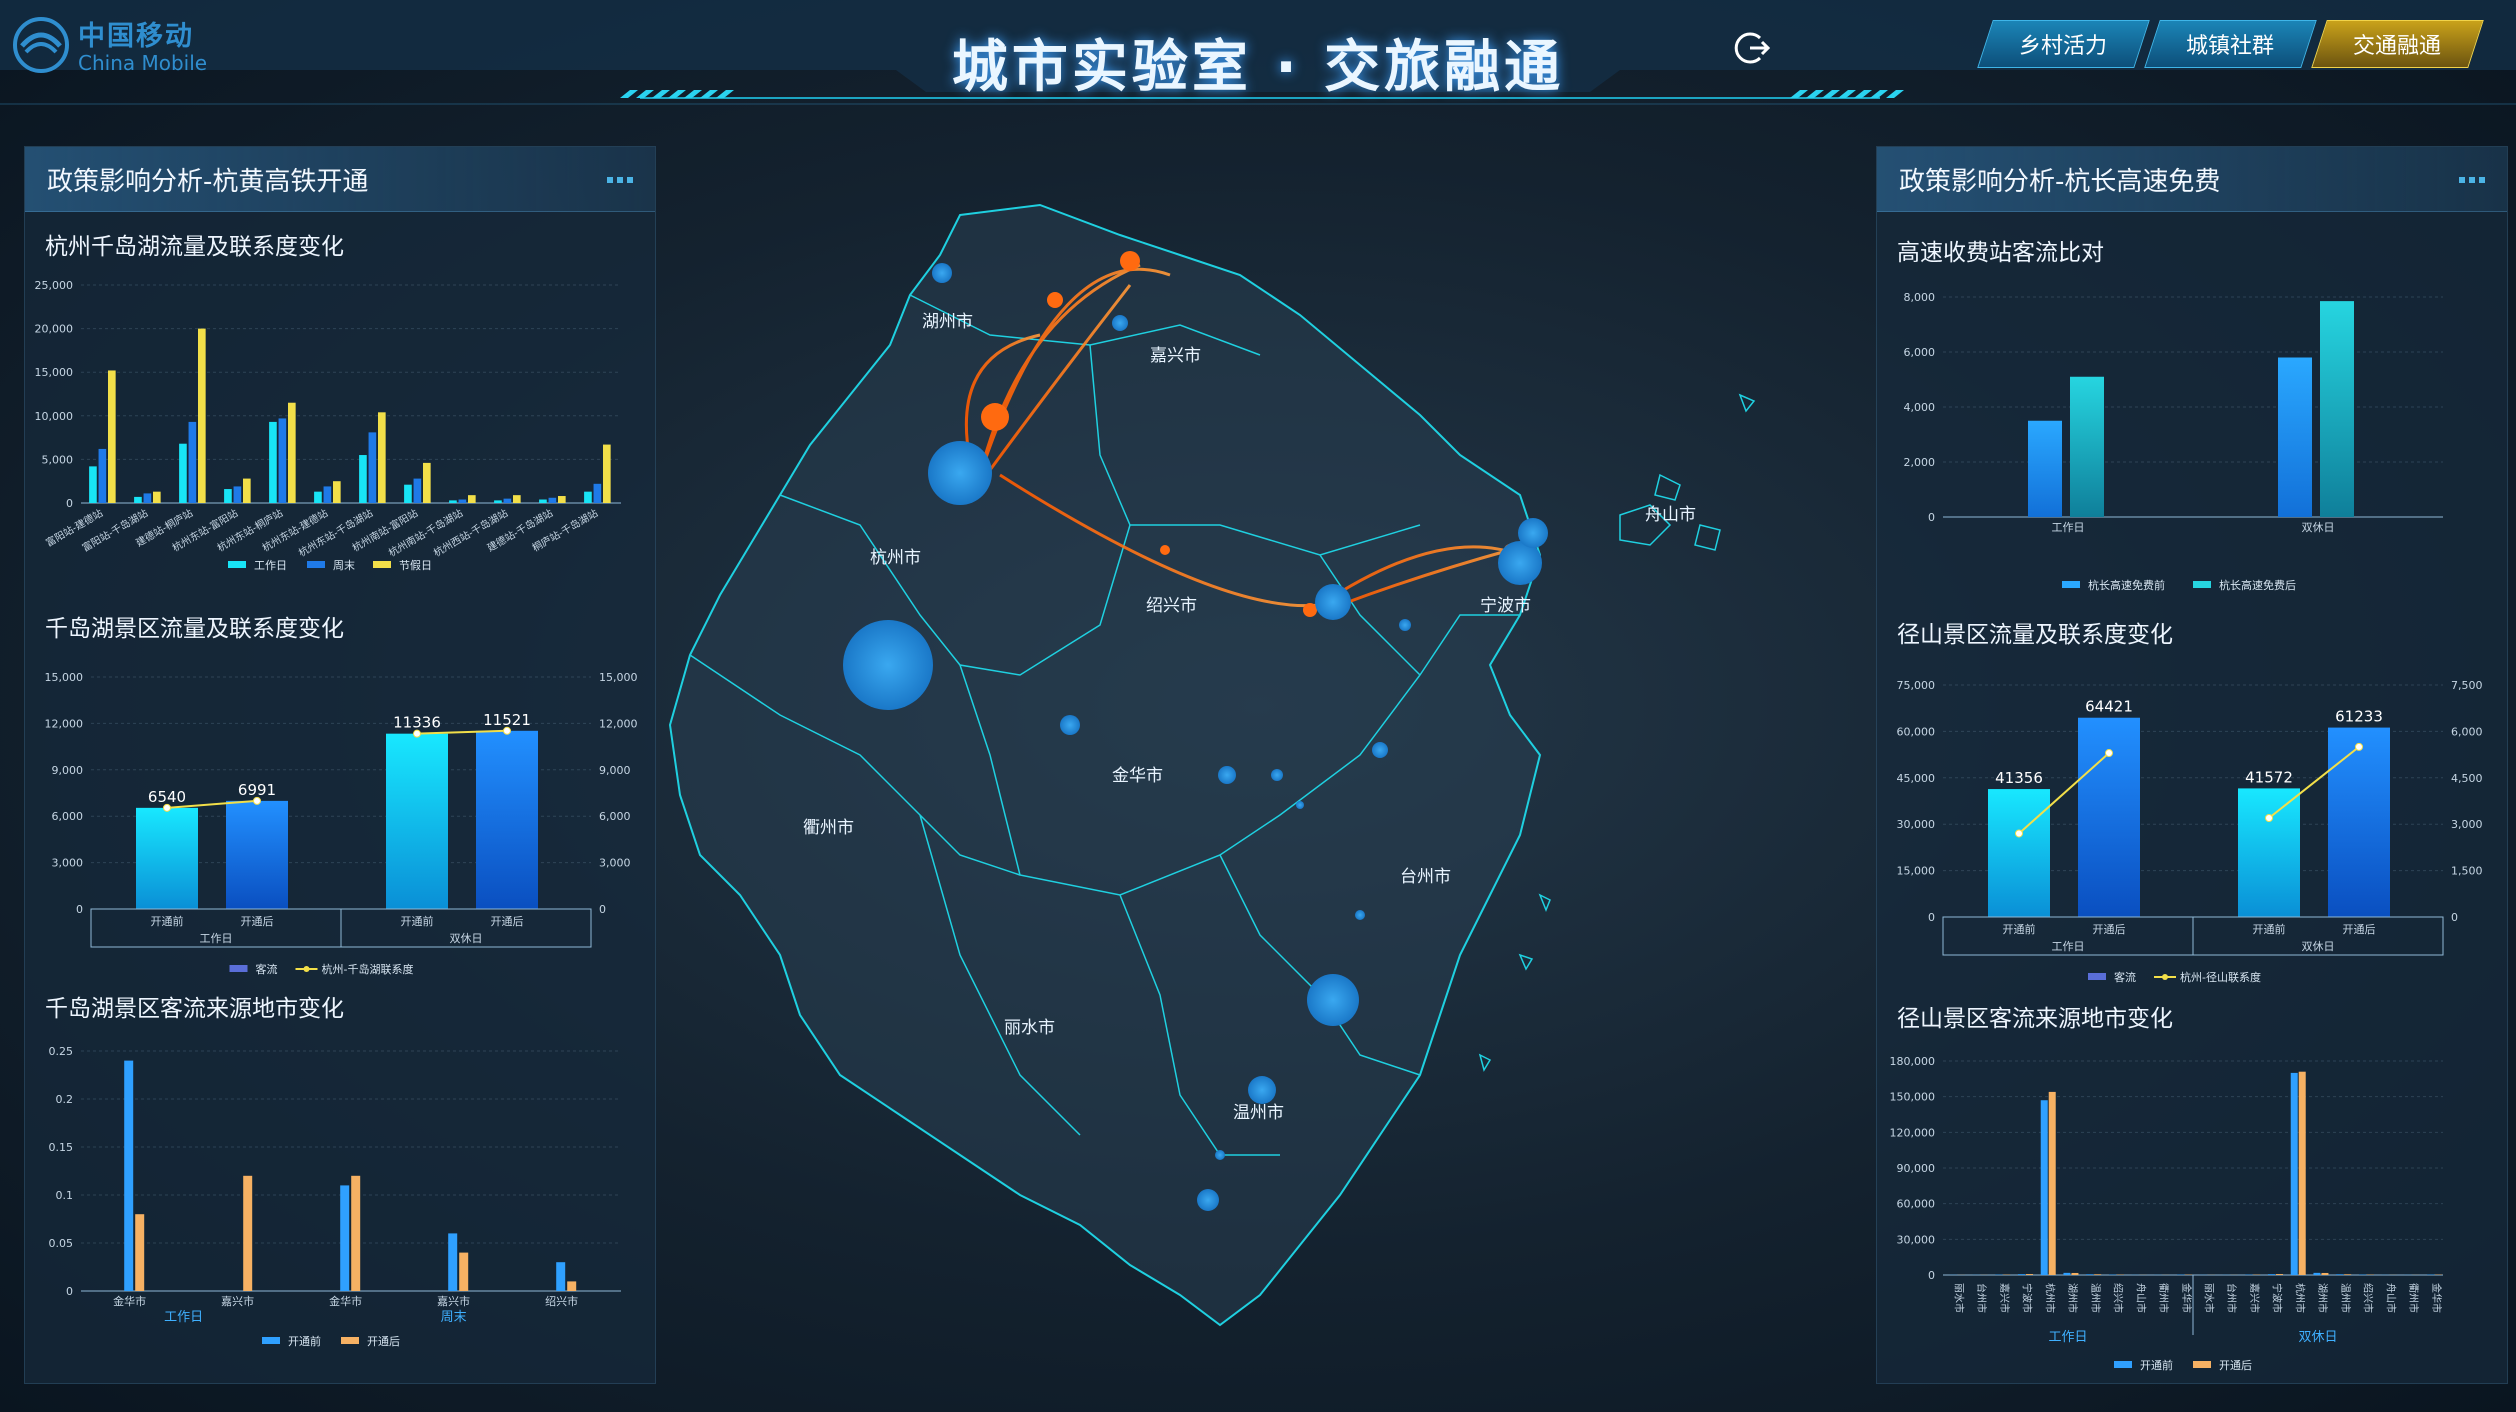 Image resolution: width=2516 pixels, height=1412 pixels. What do you see at coordinates (2063, 44) in the screenshot?
I see `tab-rural-vitality: 乡村活力` at bounding box center [2063, 44].